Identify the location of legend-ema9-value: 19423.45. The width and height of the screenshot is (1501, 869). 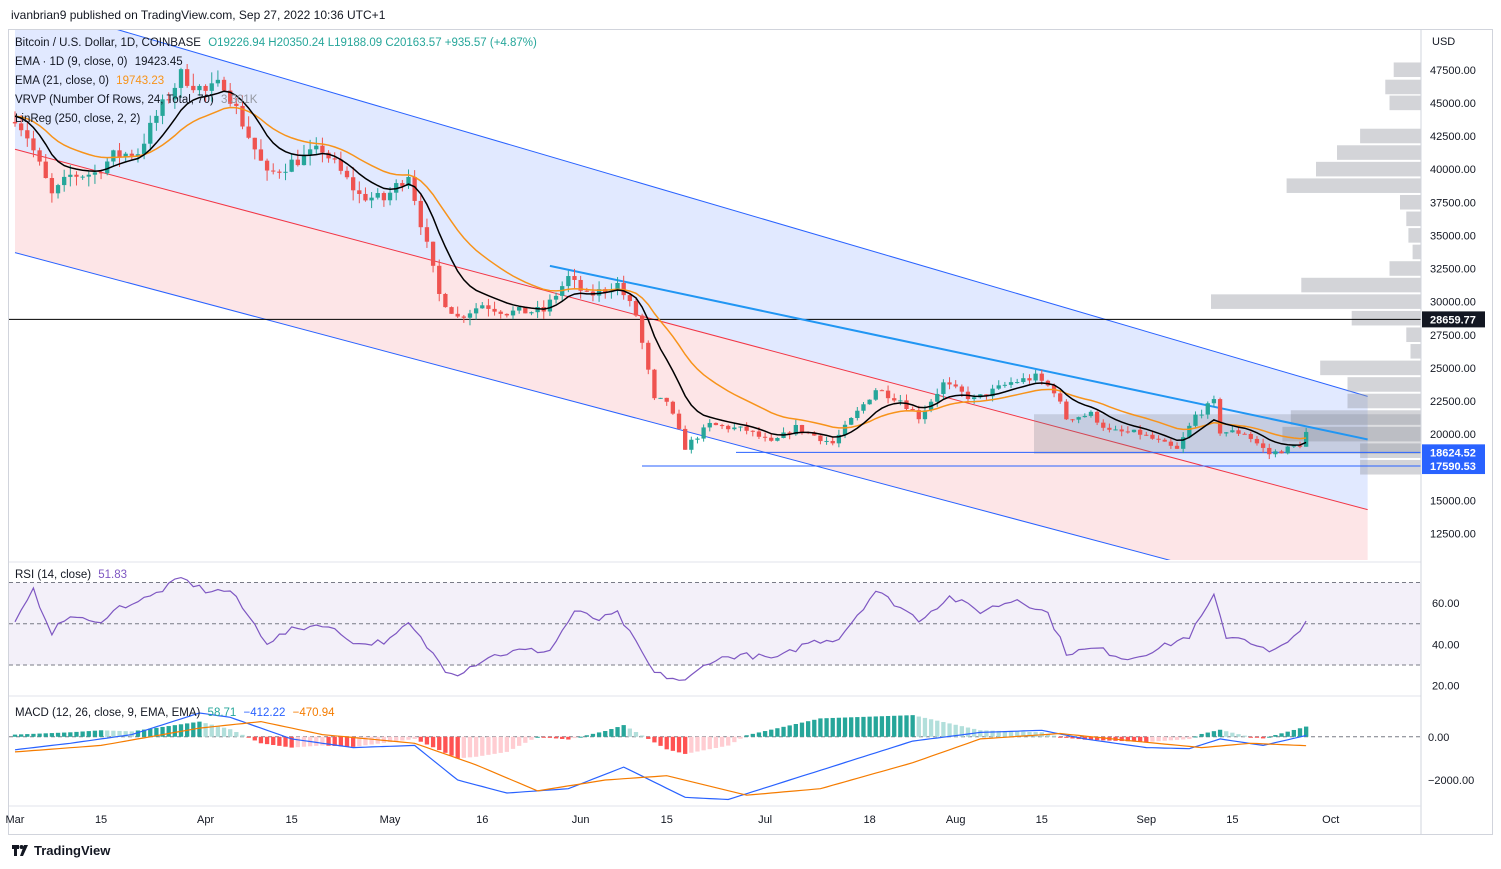
(158, 62).